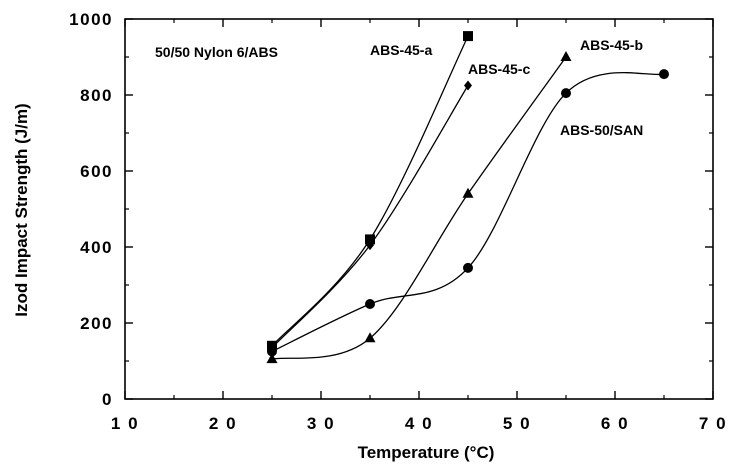 The height and width of the screenshot is (465, 741). Describe the element at coordinates (216, 52) in the screenshot. I see `chart-annotation: 50/50 Nylon 6/ABS` at that location.